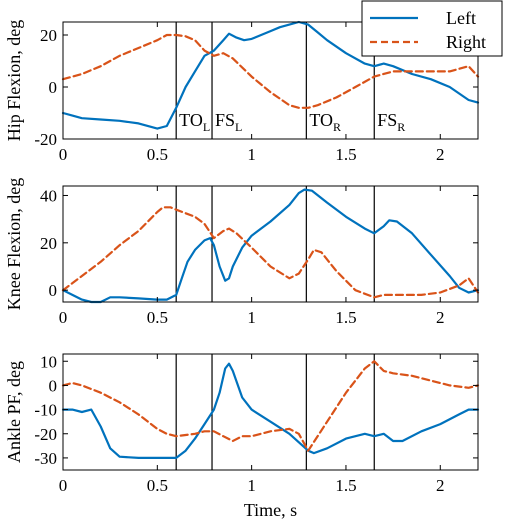 The width and height of the screenshot is (505, 528). What do you see at coordinates (391, 122) in the screenshot?
I see `event-label-4: FSR` at bounding box center [391, 122].